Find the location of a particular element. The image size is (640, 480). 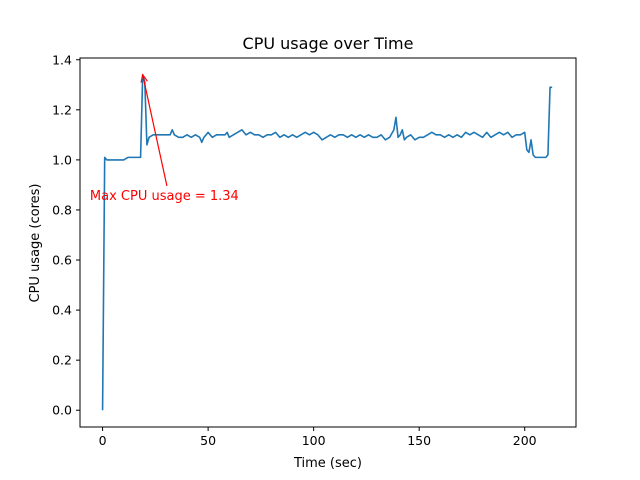

x-tick-label: 0 is located at coordinates (103, 440).